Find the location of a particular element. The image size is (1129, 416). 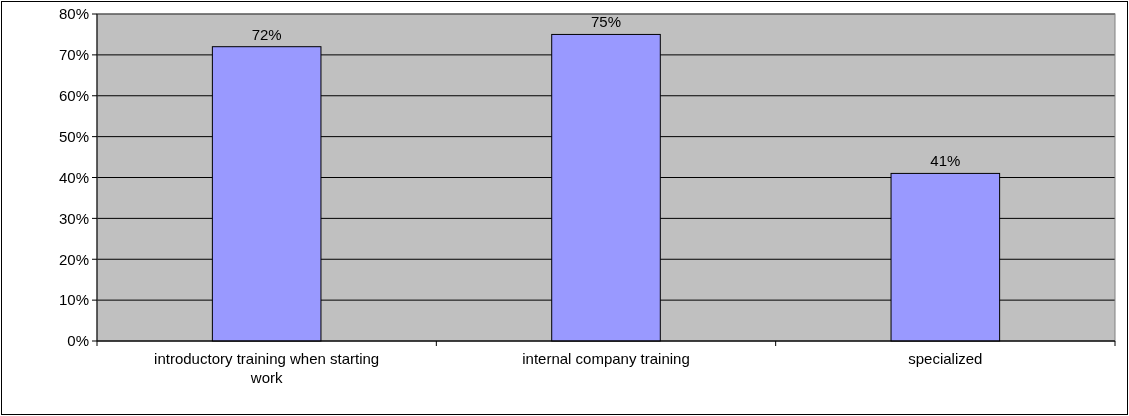

data-label: 41% is located at coordinates (945, 161).